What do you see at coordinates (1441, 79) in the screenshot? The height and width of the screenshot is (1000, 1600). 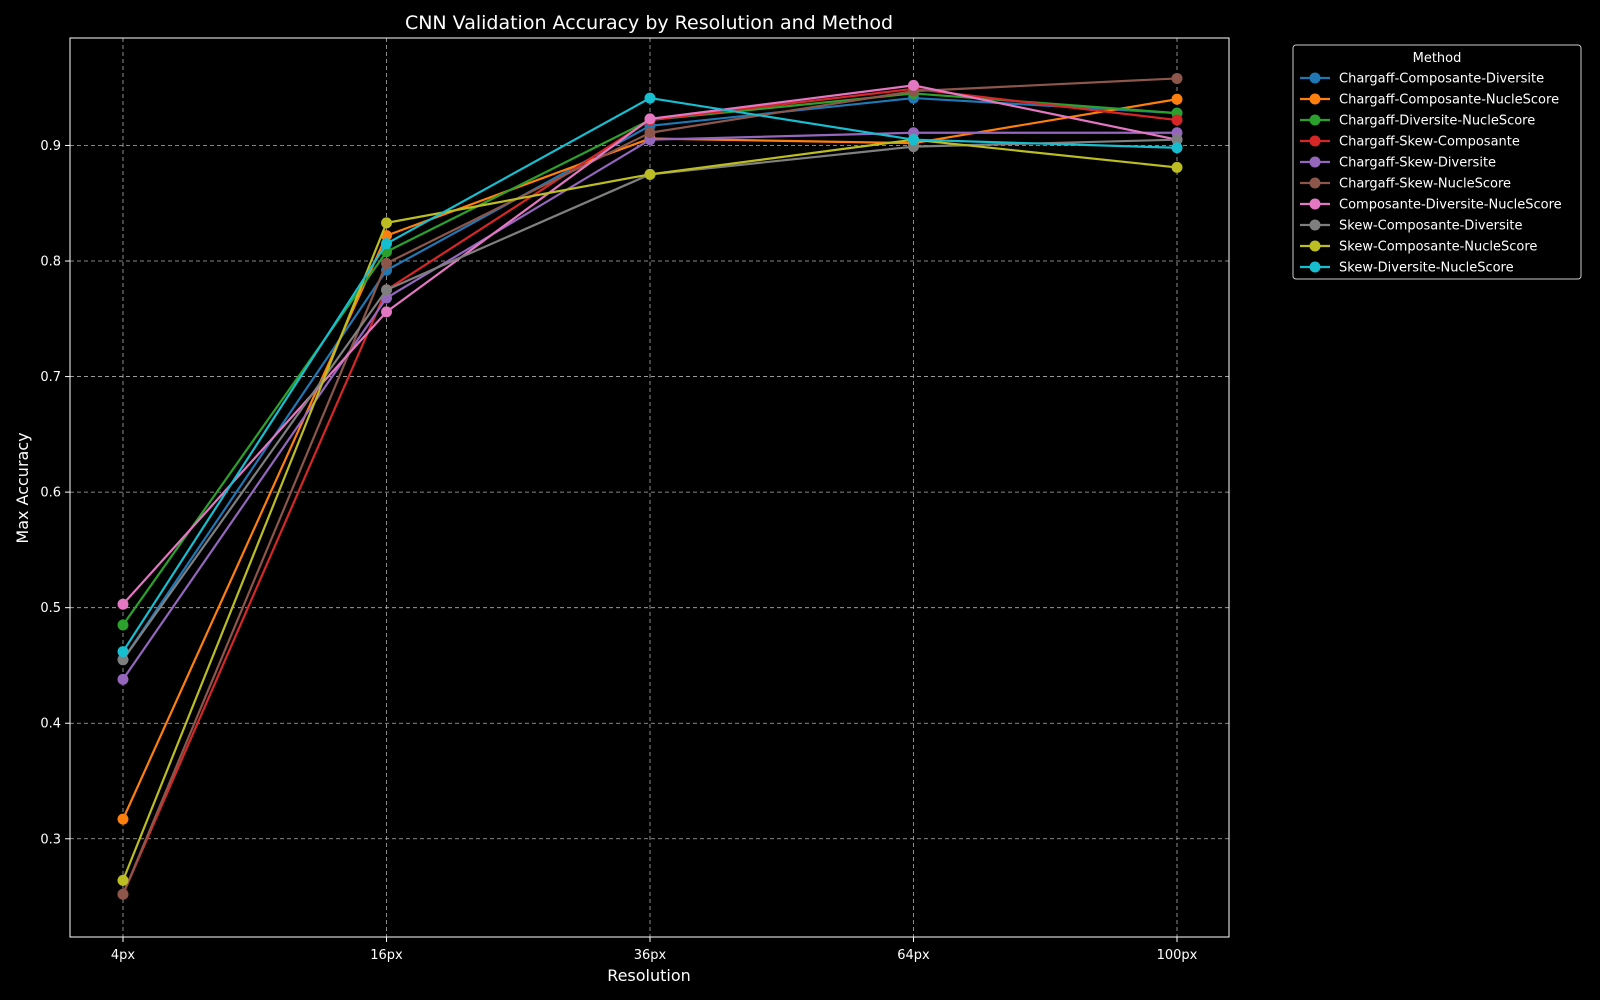 I see `legend-label: Chargaff-Composante-Diversite` at bounding box center [1441, 79].